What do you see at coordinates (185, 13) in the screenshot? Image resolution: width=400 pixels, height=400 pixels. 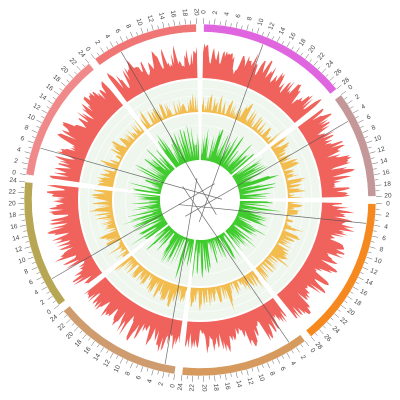 I see `tick-label: 18` at bounding box center [185, 13].